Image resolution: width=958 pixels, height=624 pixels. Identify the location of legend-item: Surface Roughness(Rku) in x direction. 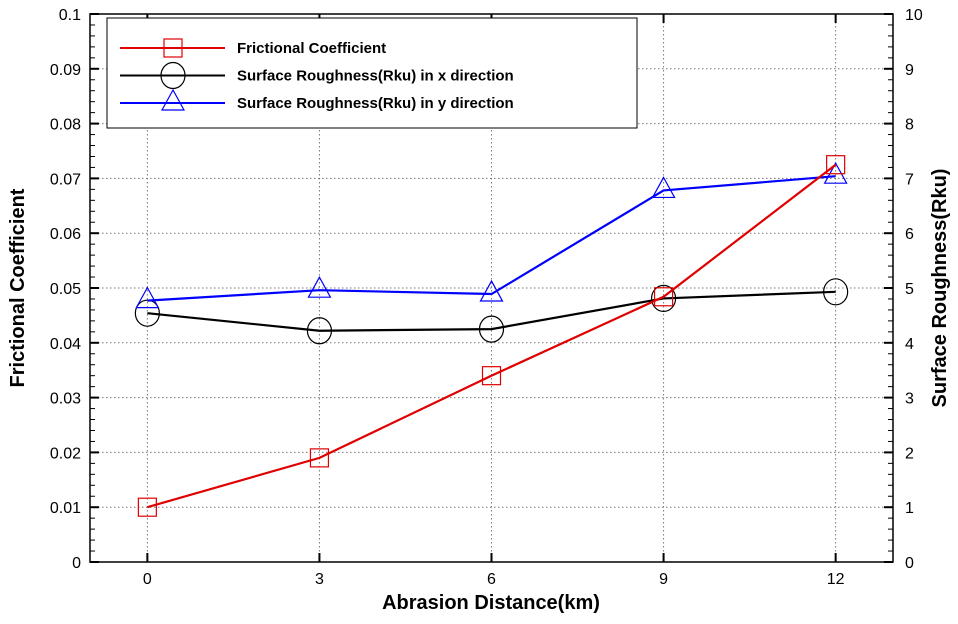
(317, 75).